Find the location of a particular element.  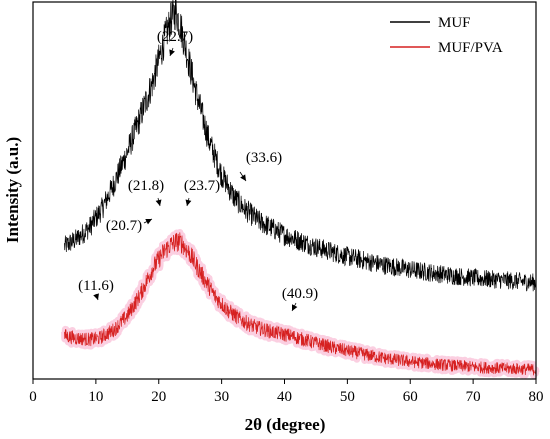

legend: MUF MUF/PVA is located at coordinates (446, 35).